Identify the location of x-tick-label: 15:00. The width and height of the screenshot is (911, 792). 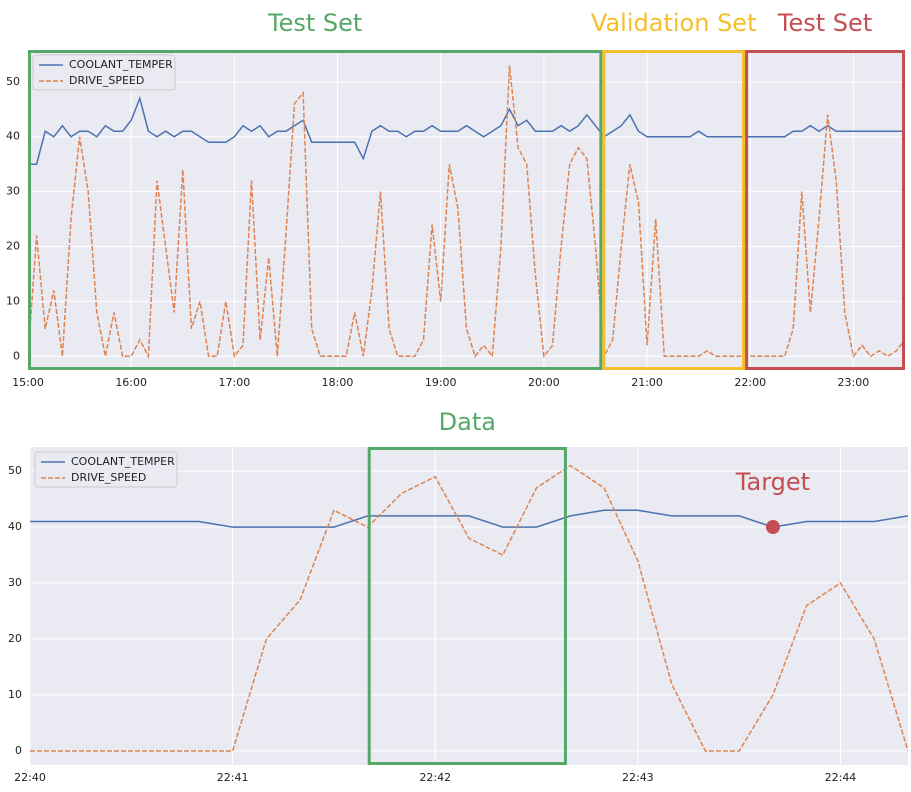
(28, 382).